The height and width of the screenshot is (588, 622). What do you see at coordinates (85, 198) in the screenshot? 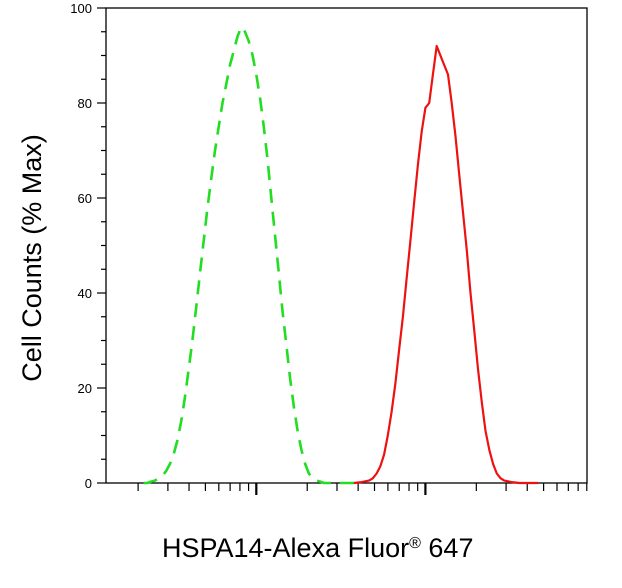
I see `y-tick-label: 60` at bounding box center [85, 198].